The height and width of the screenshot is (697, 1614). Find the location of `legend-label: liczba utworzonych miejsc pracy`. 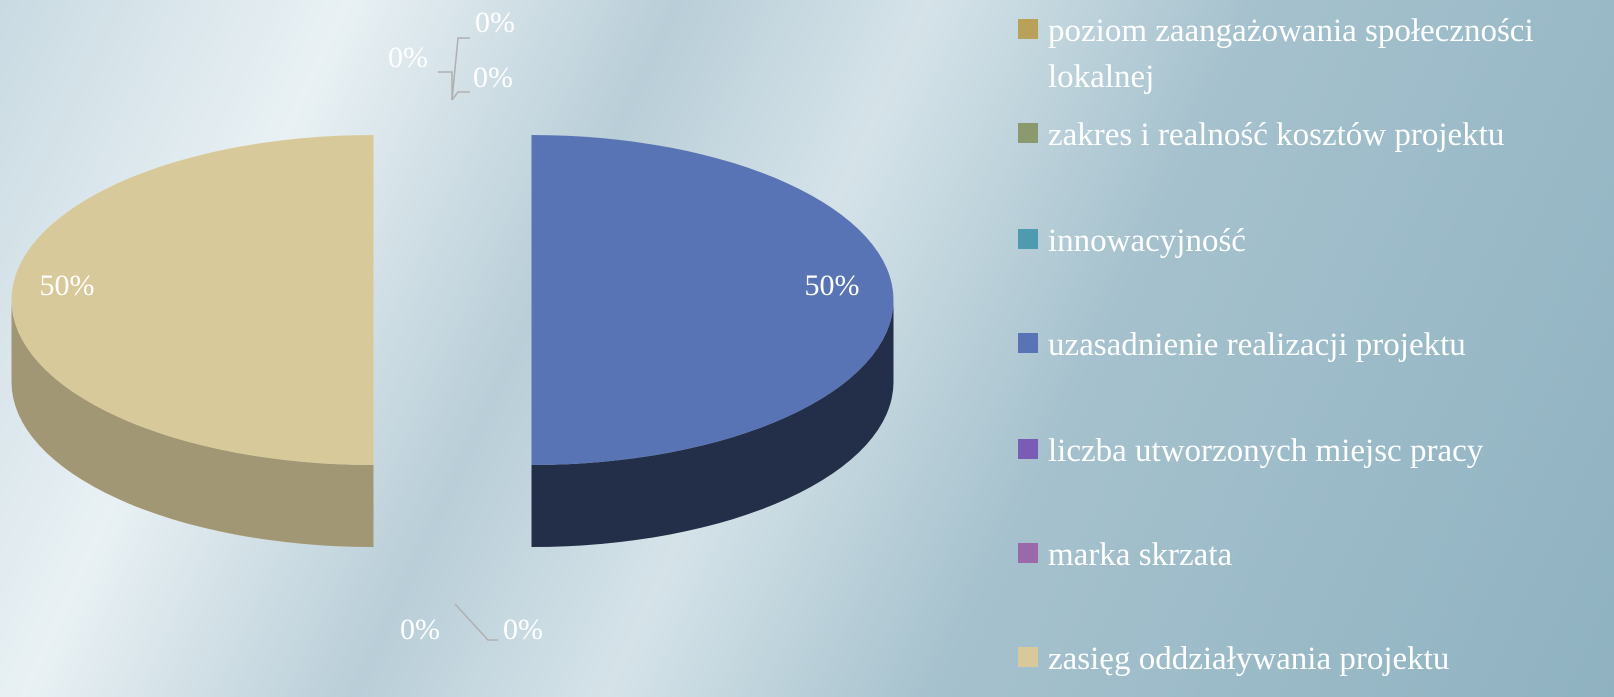

legend-label: liczba utworzonych miejsc pracy is located at coordinates (1266, 451).